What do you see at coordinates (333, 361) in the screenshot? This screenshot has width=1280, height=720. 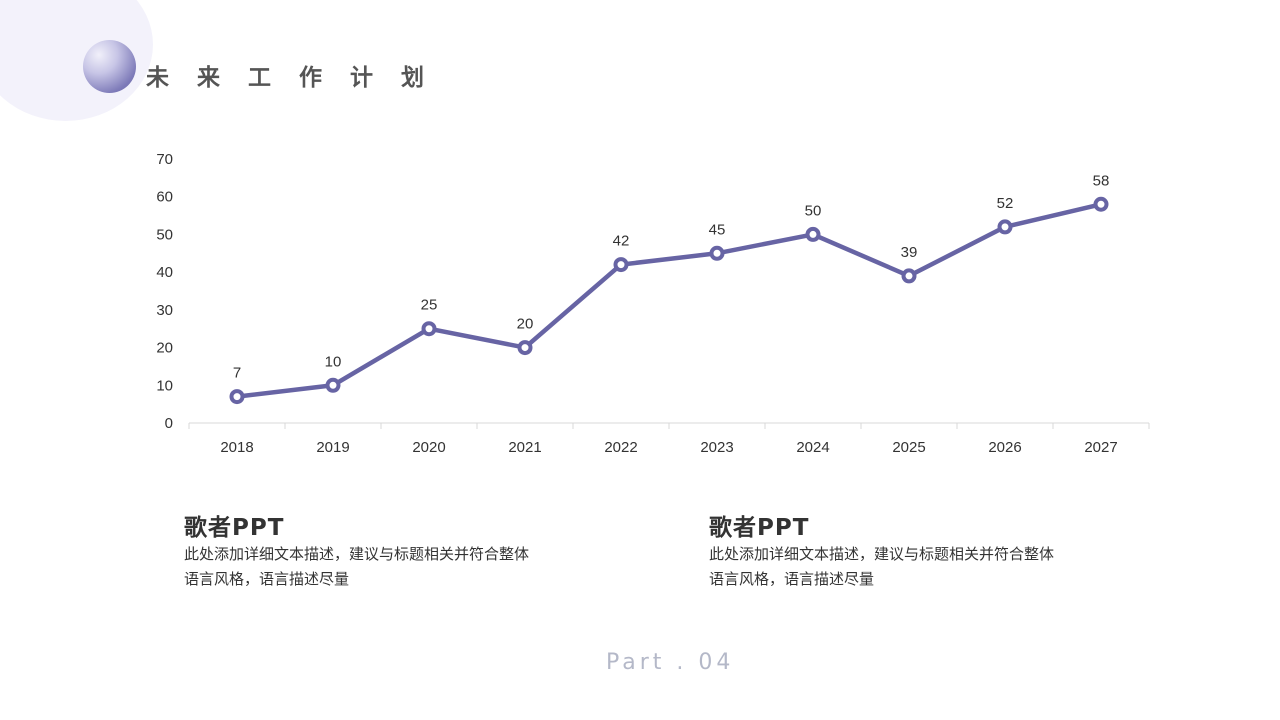 I see `data-label: 10` at bounding box center [333, 361].